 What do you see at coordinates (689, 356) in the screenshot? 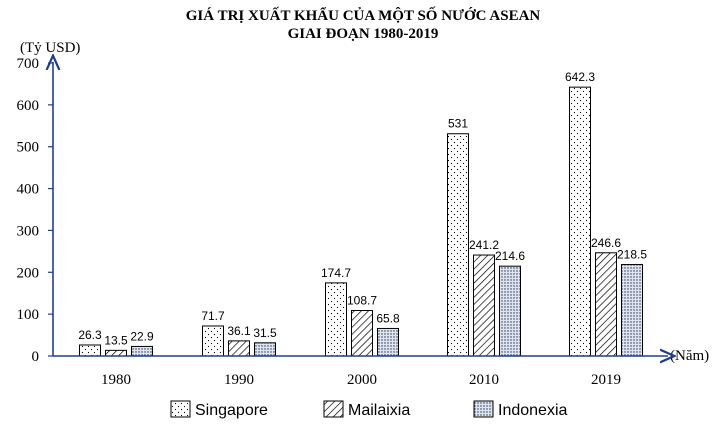
I see `x-axis-label: (Năm)` at bounding box center [689, 356].